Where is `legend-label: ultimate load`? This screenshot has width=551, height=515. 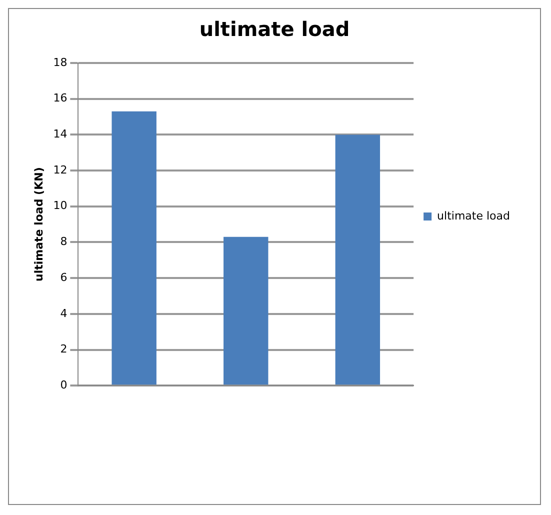
legend-label: ultimate load is located at coordinates (473, 215).